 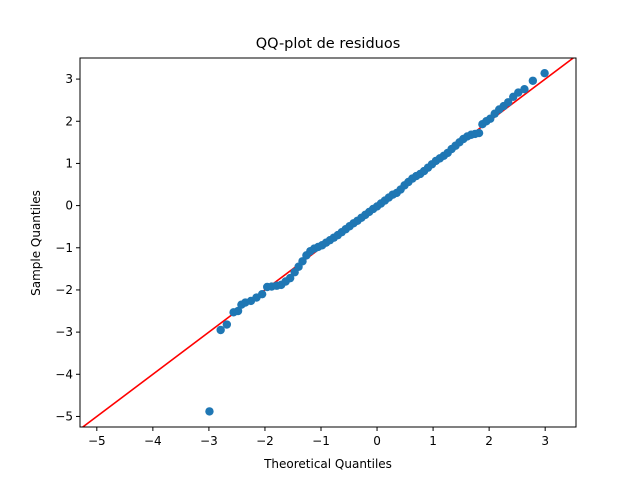 What do you see at coordinates (64, 374) in the screenshot?
I see `y-tick-label: −4` at bounding box center [64, 374].